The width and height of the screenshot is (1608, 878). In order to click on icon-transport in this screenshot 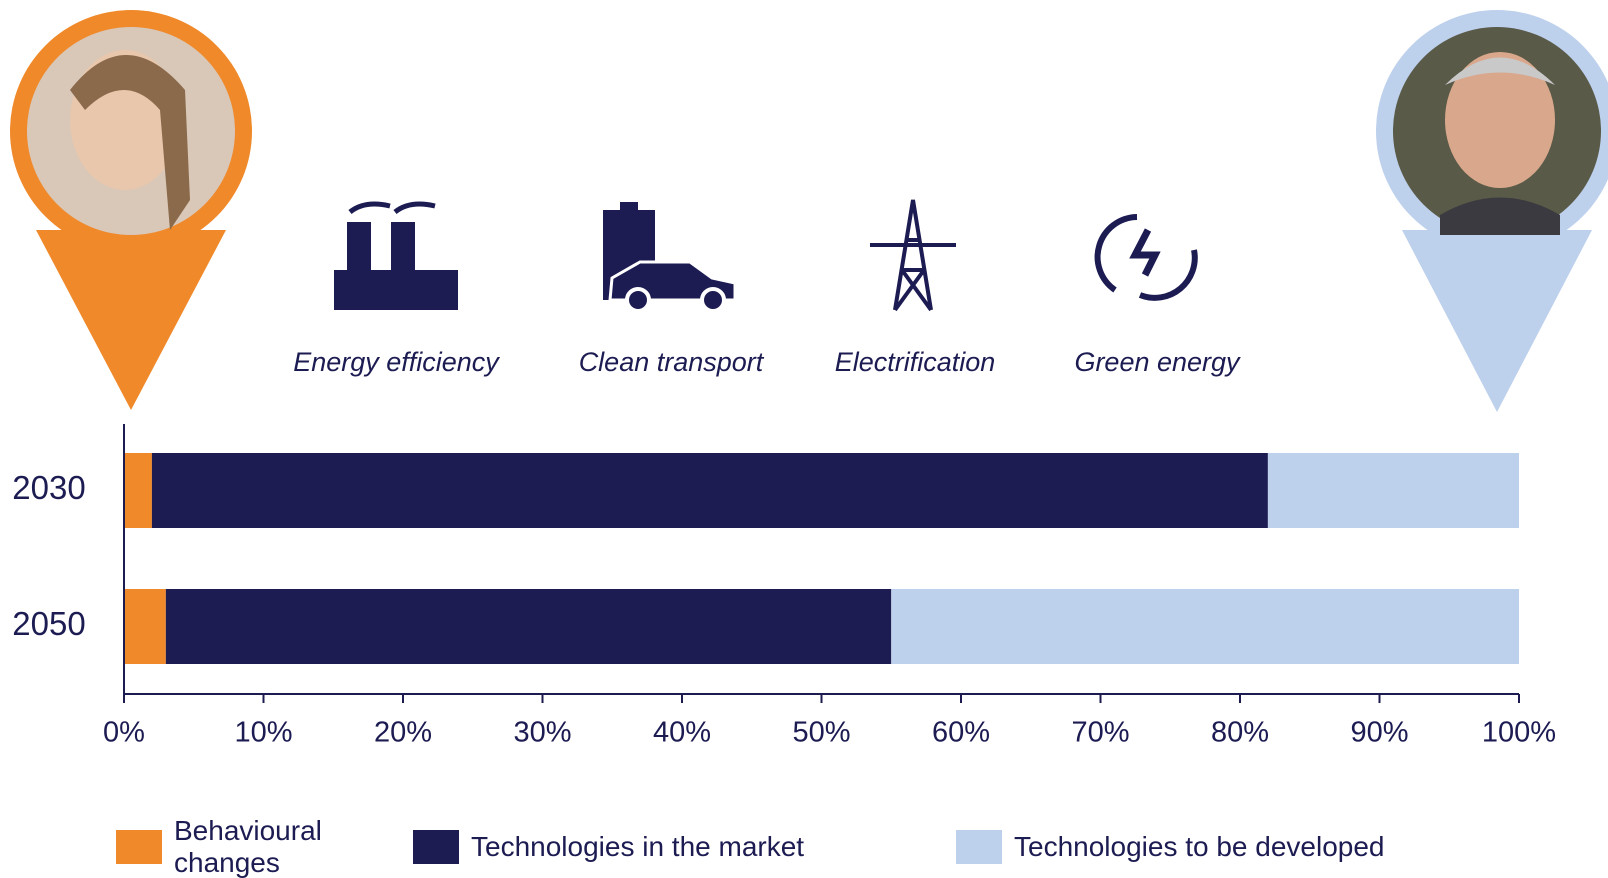, I will do `click(670, 257)`.